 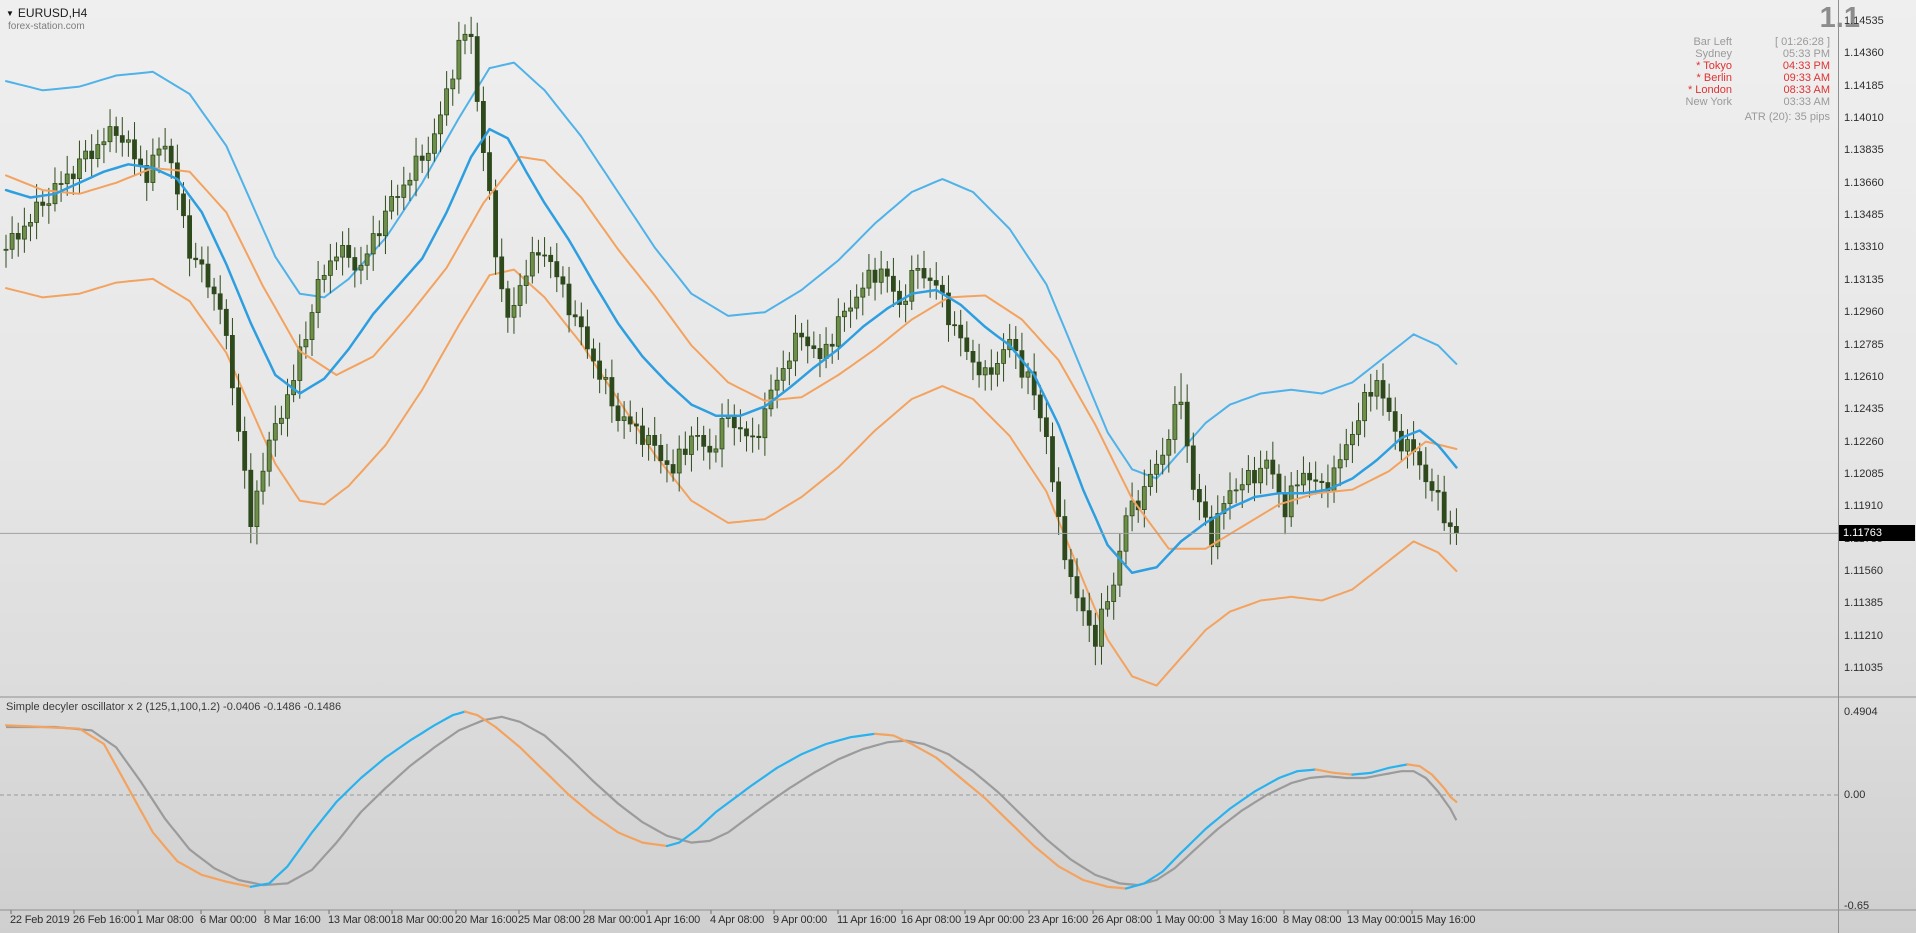 What do you see at coordinates (1864, 21) in the screenshot?
I see `price-axis-label: 1.14535` at bounding box center [1864, 21].